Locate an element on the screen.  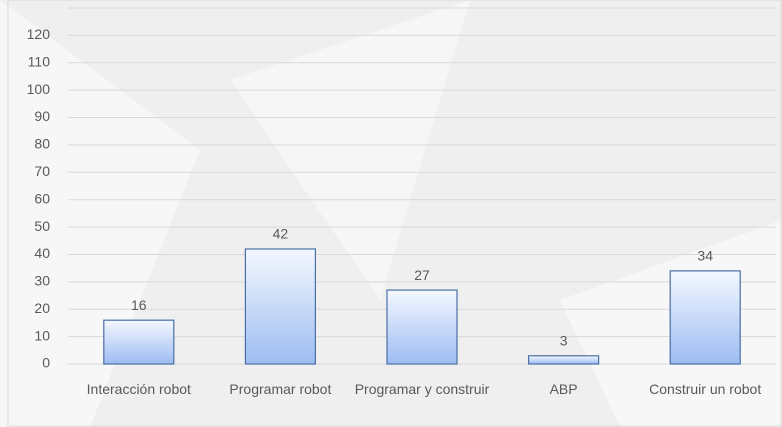
y-tick-label: 120 is located at coordinates (39, 34).